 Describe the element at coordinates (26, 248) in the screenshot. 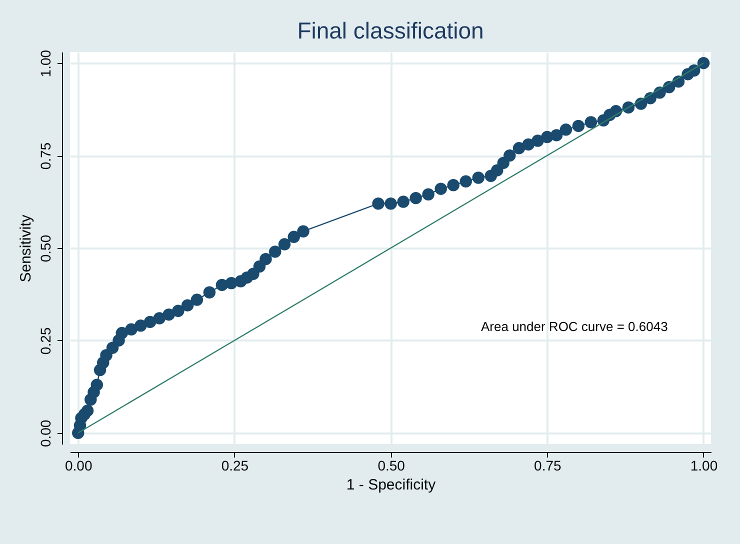

I see `y-axis-title: Sensitivity` at that location.